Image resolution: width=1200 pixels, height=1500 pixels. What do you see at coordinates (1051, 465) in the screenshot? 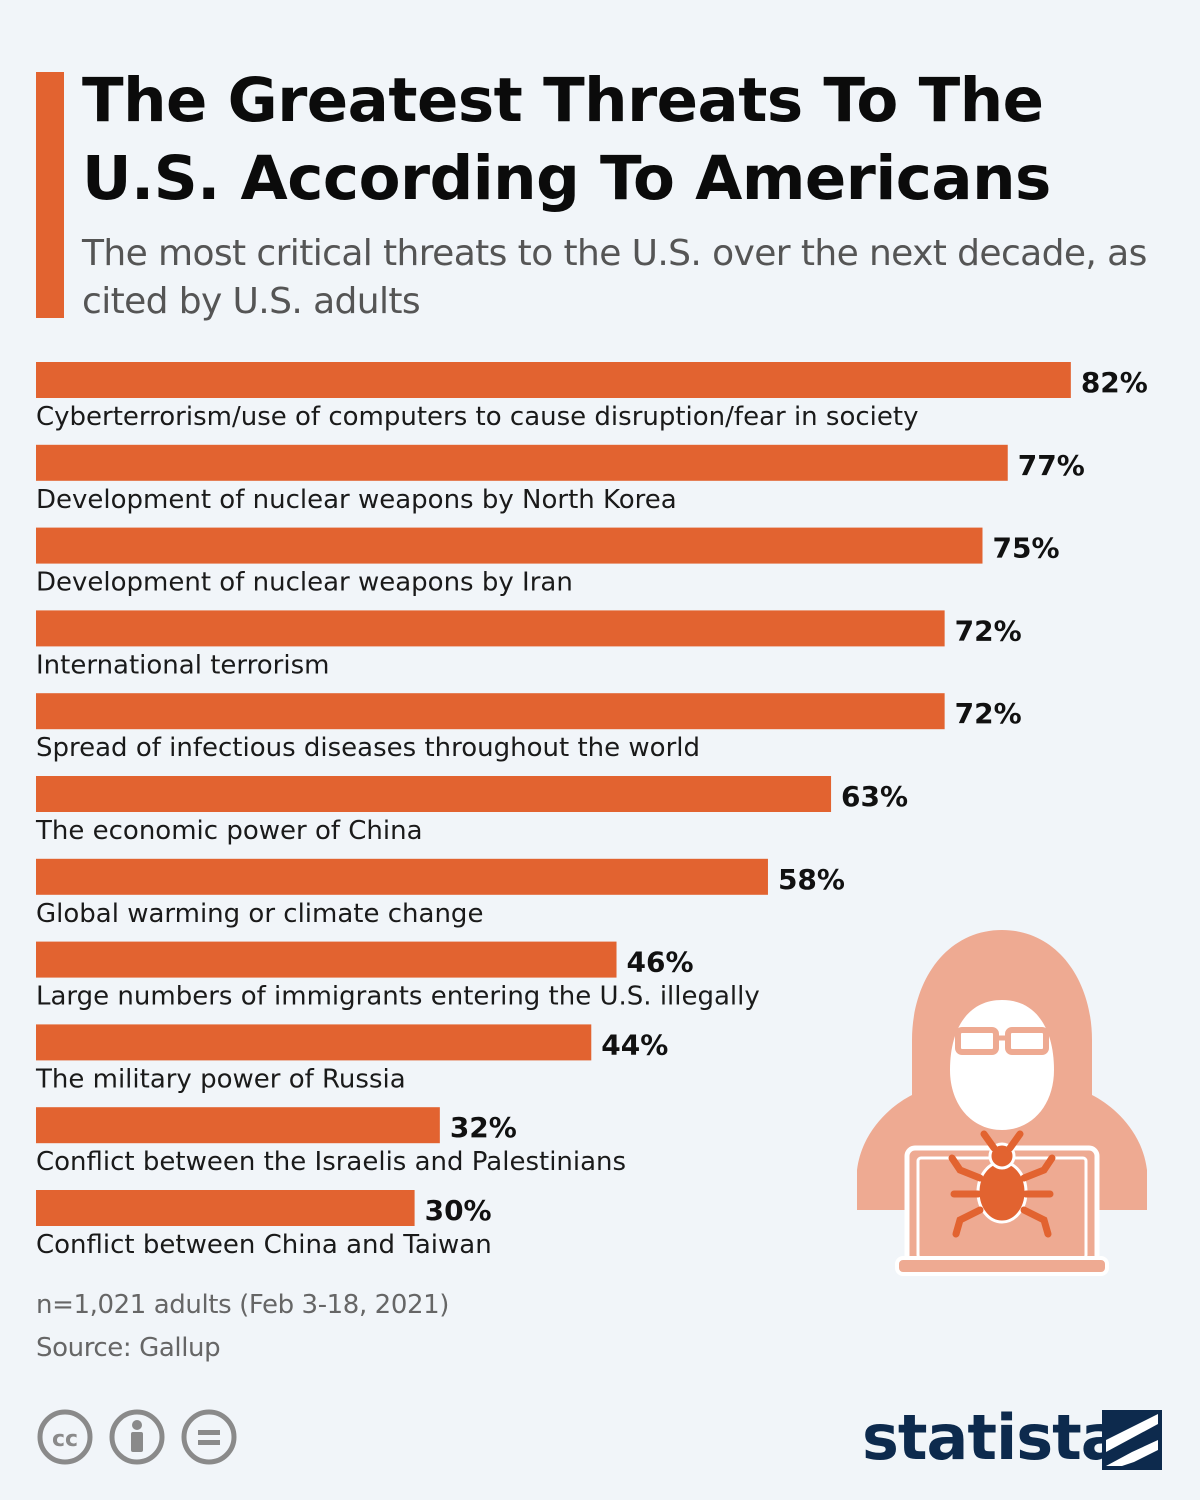
I see `bar-value-label: 77%` at bounding box center [1051, 465].